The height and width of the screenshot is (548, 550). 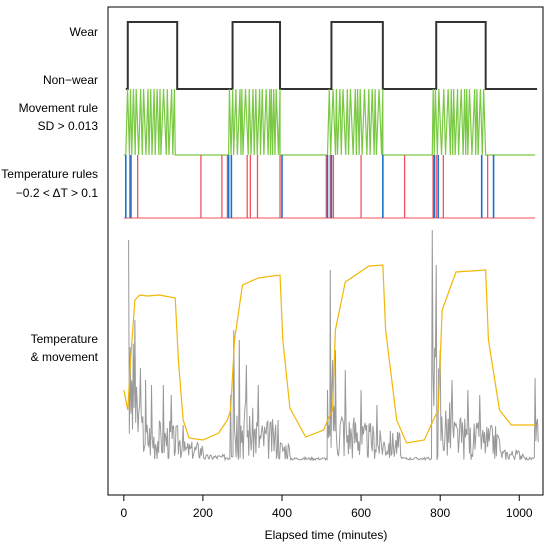 What do you see at coordinates (282, 513) in the screenshot?
I see `x-tick-label: 400` at bounding box center [282, 513].